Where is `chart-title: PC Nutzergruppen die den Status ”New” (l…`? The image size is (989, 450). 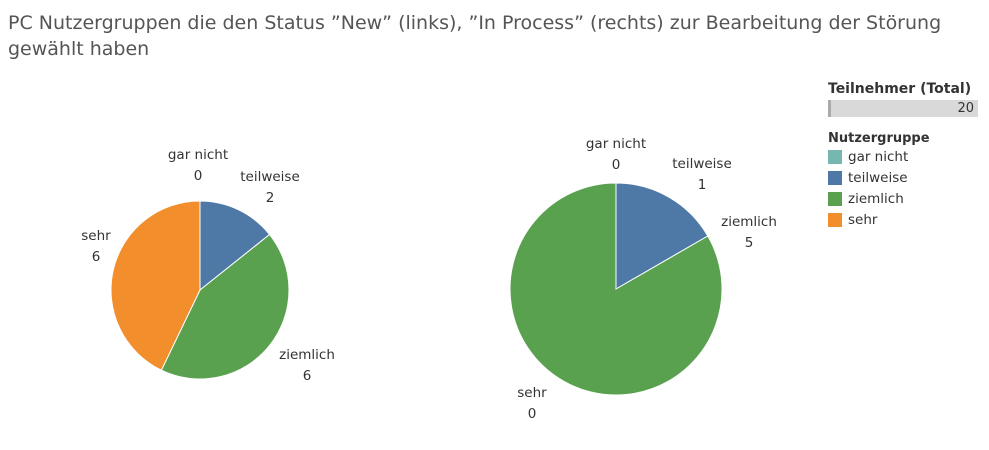 chart-title: PC Nutzergruppen die den Status ”New” (l… is located at coordinates (475, 36).